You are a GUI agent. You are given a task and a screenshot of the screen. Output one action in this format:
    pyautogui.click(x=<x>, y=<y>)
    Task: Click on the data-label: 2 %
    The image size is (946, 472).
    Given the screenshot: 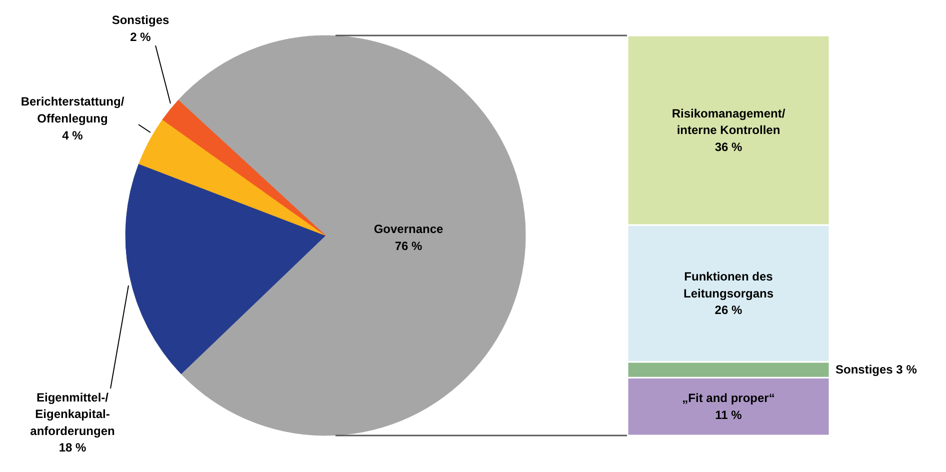 What is the action you would take?
    pyautogui.click(x=141, y=37)
    